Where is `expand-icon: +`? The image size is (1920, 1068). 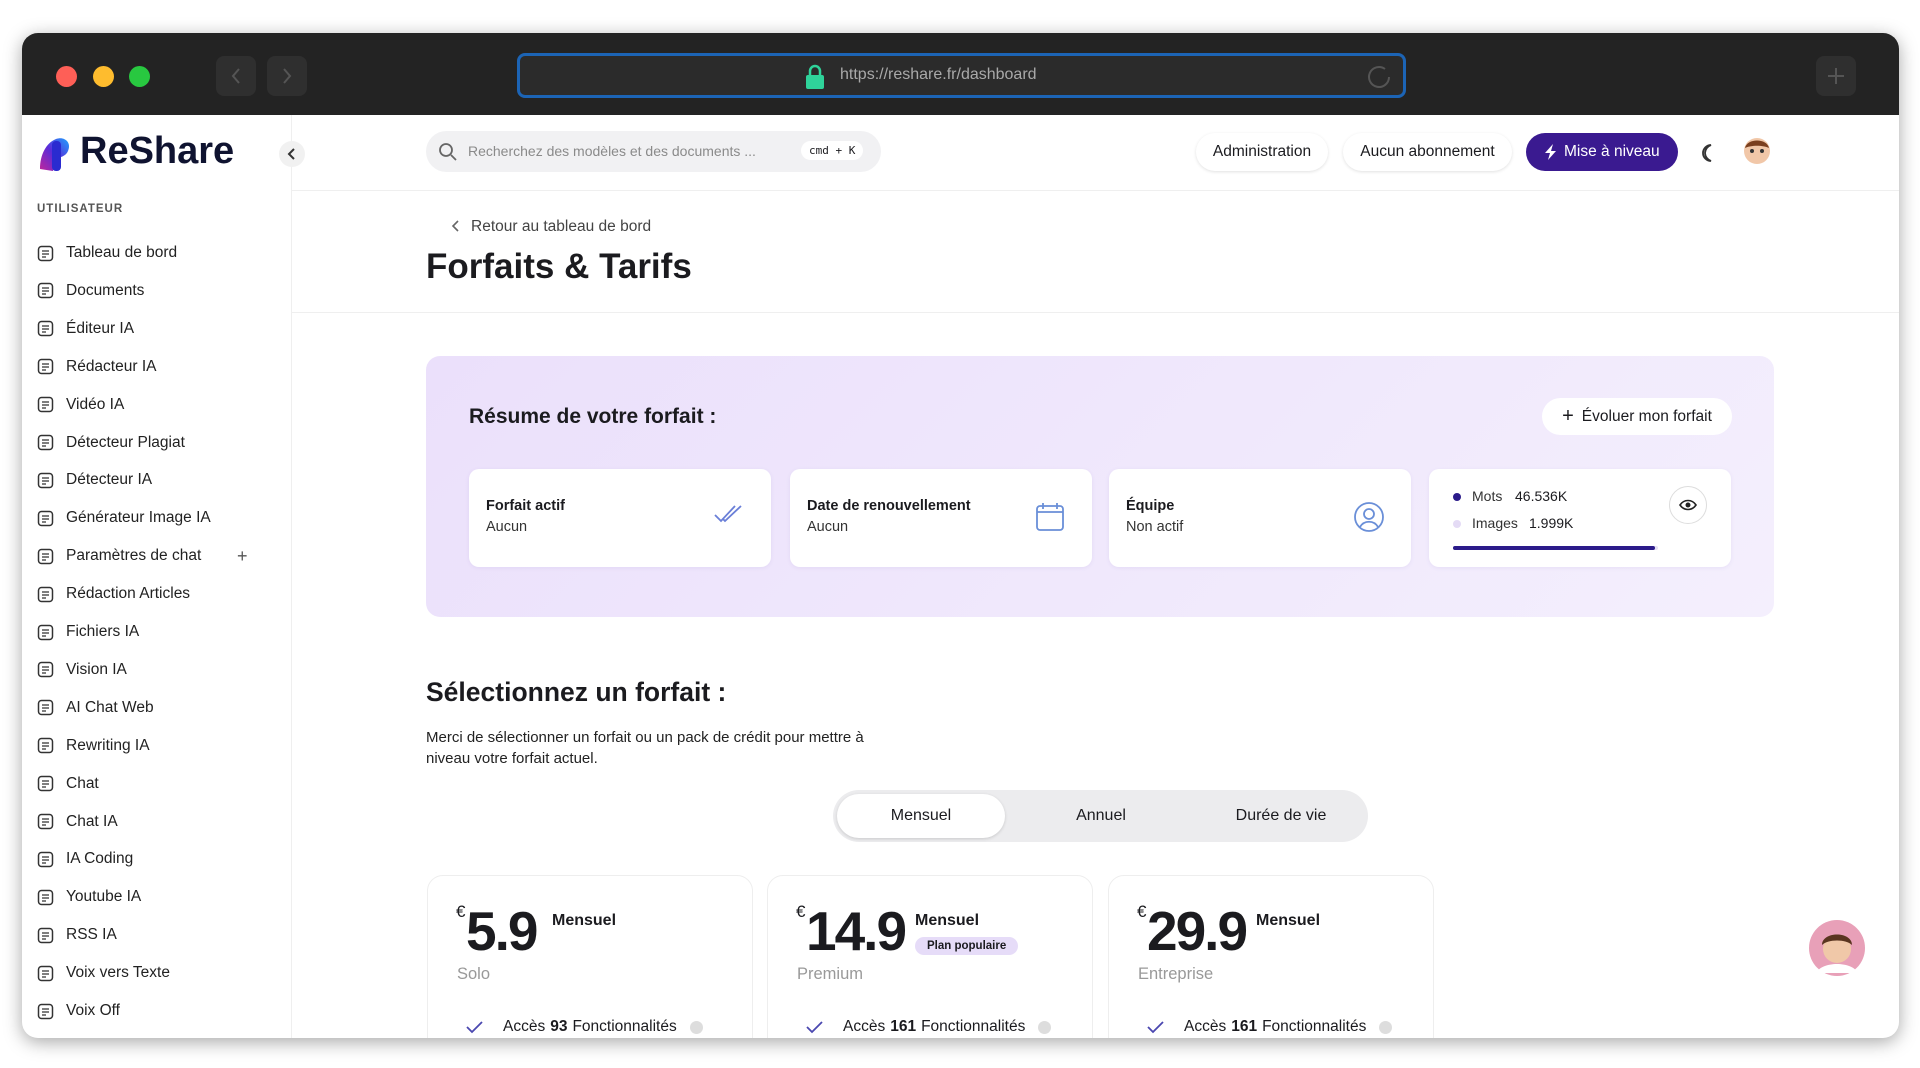 expand-icon: + is located at coordinates (242, 555).